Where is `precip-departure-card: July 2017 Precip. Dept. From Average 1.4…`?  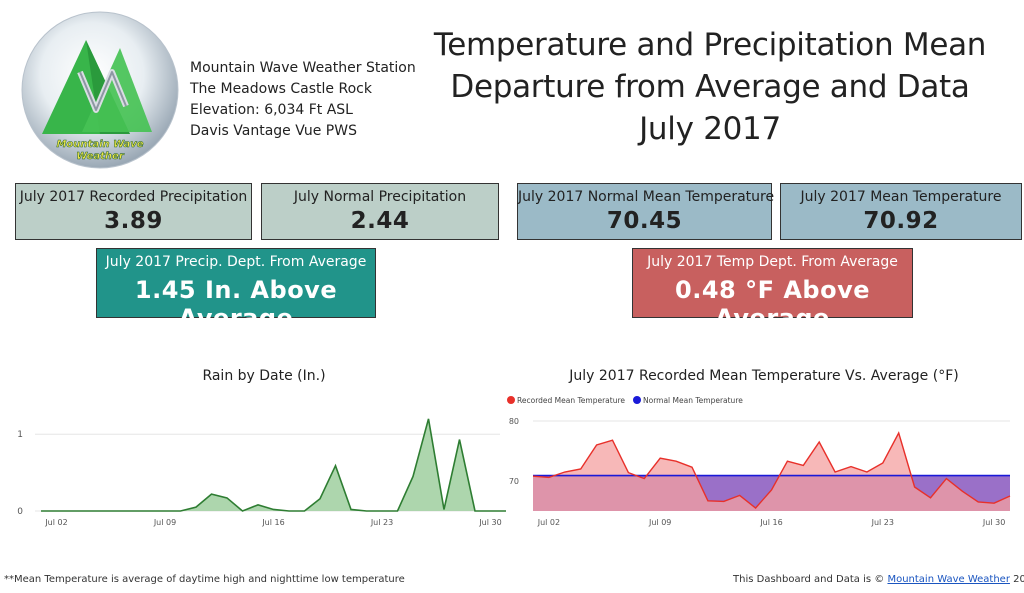
precip-departure-card: July 2017 Precip. Dept. From Average 1.4… is located at coordinates (236, 290).